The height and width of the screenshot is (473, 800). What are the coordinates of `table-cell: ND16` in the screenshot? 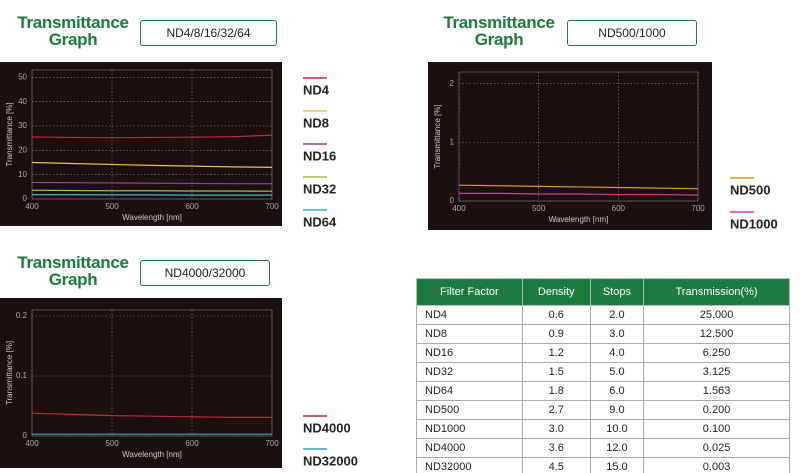 It's located at (469, 353).